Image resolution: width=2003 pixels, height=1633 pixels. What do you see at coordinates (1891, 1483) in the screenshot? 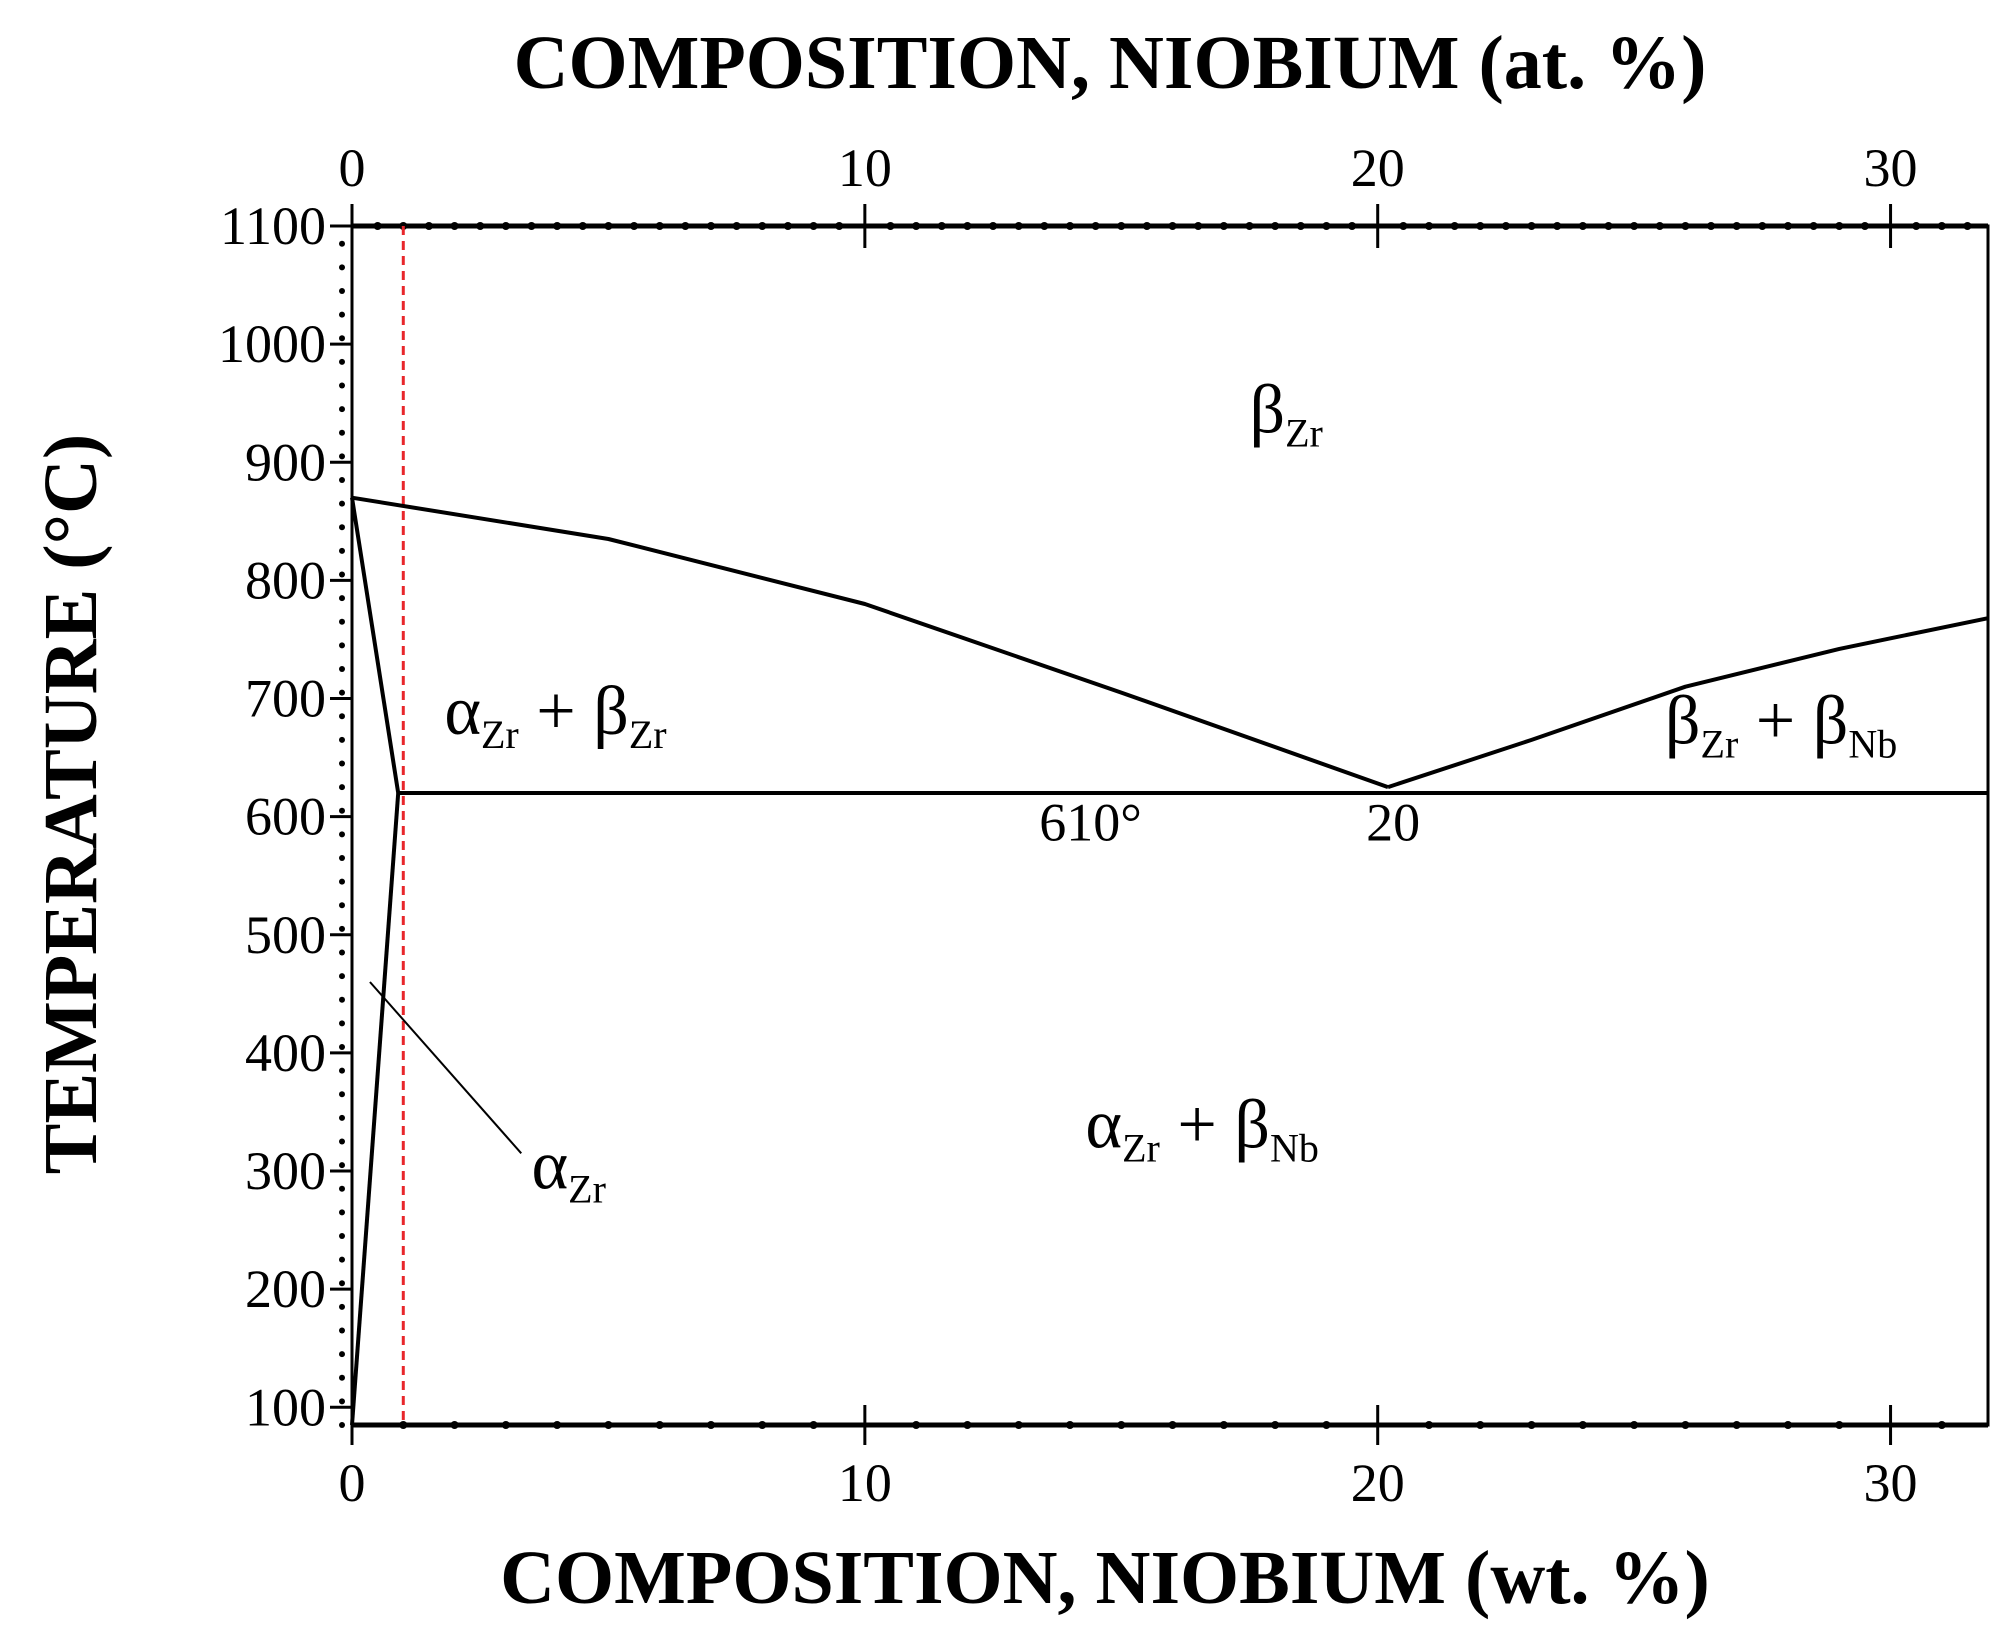
I see `bottom-tick-label: 30` at bounding box center [1891, 1483].